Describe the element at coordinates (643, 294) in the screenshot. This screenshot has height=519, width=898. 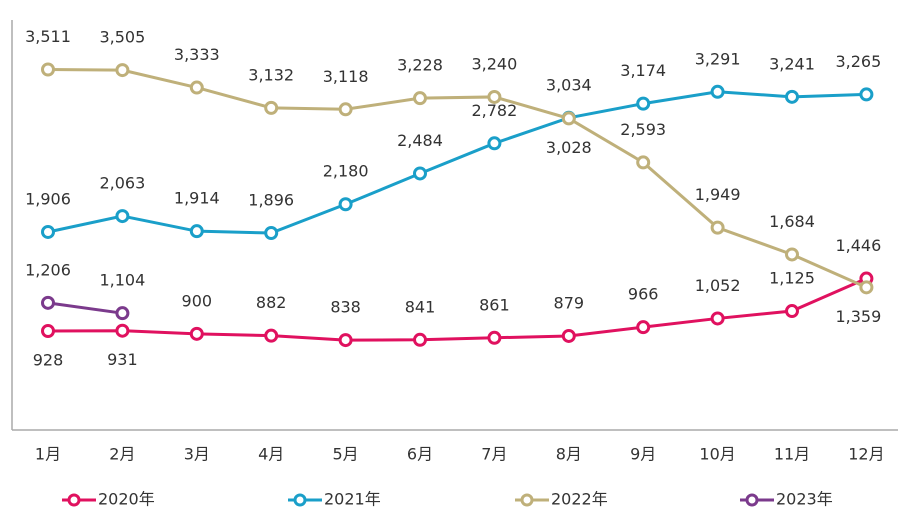
I see `data-label: 966` at that location.